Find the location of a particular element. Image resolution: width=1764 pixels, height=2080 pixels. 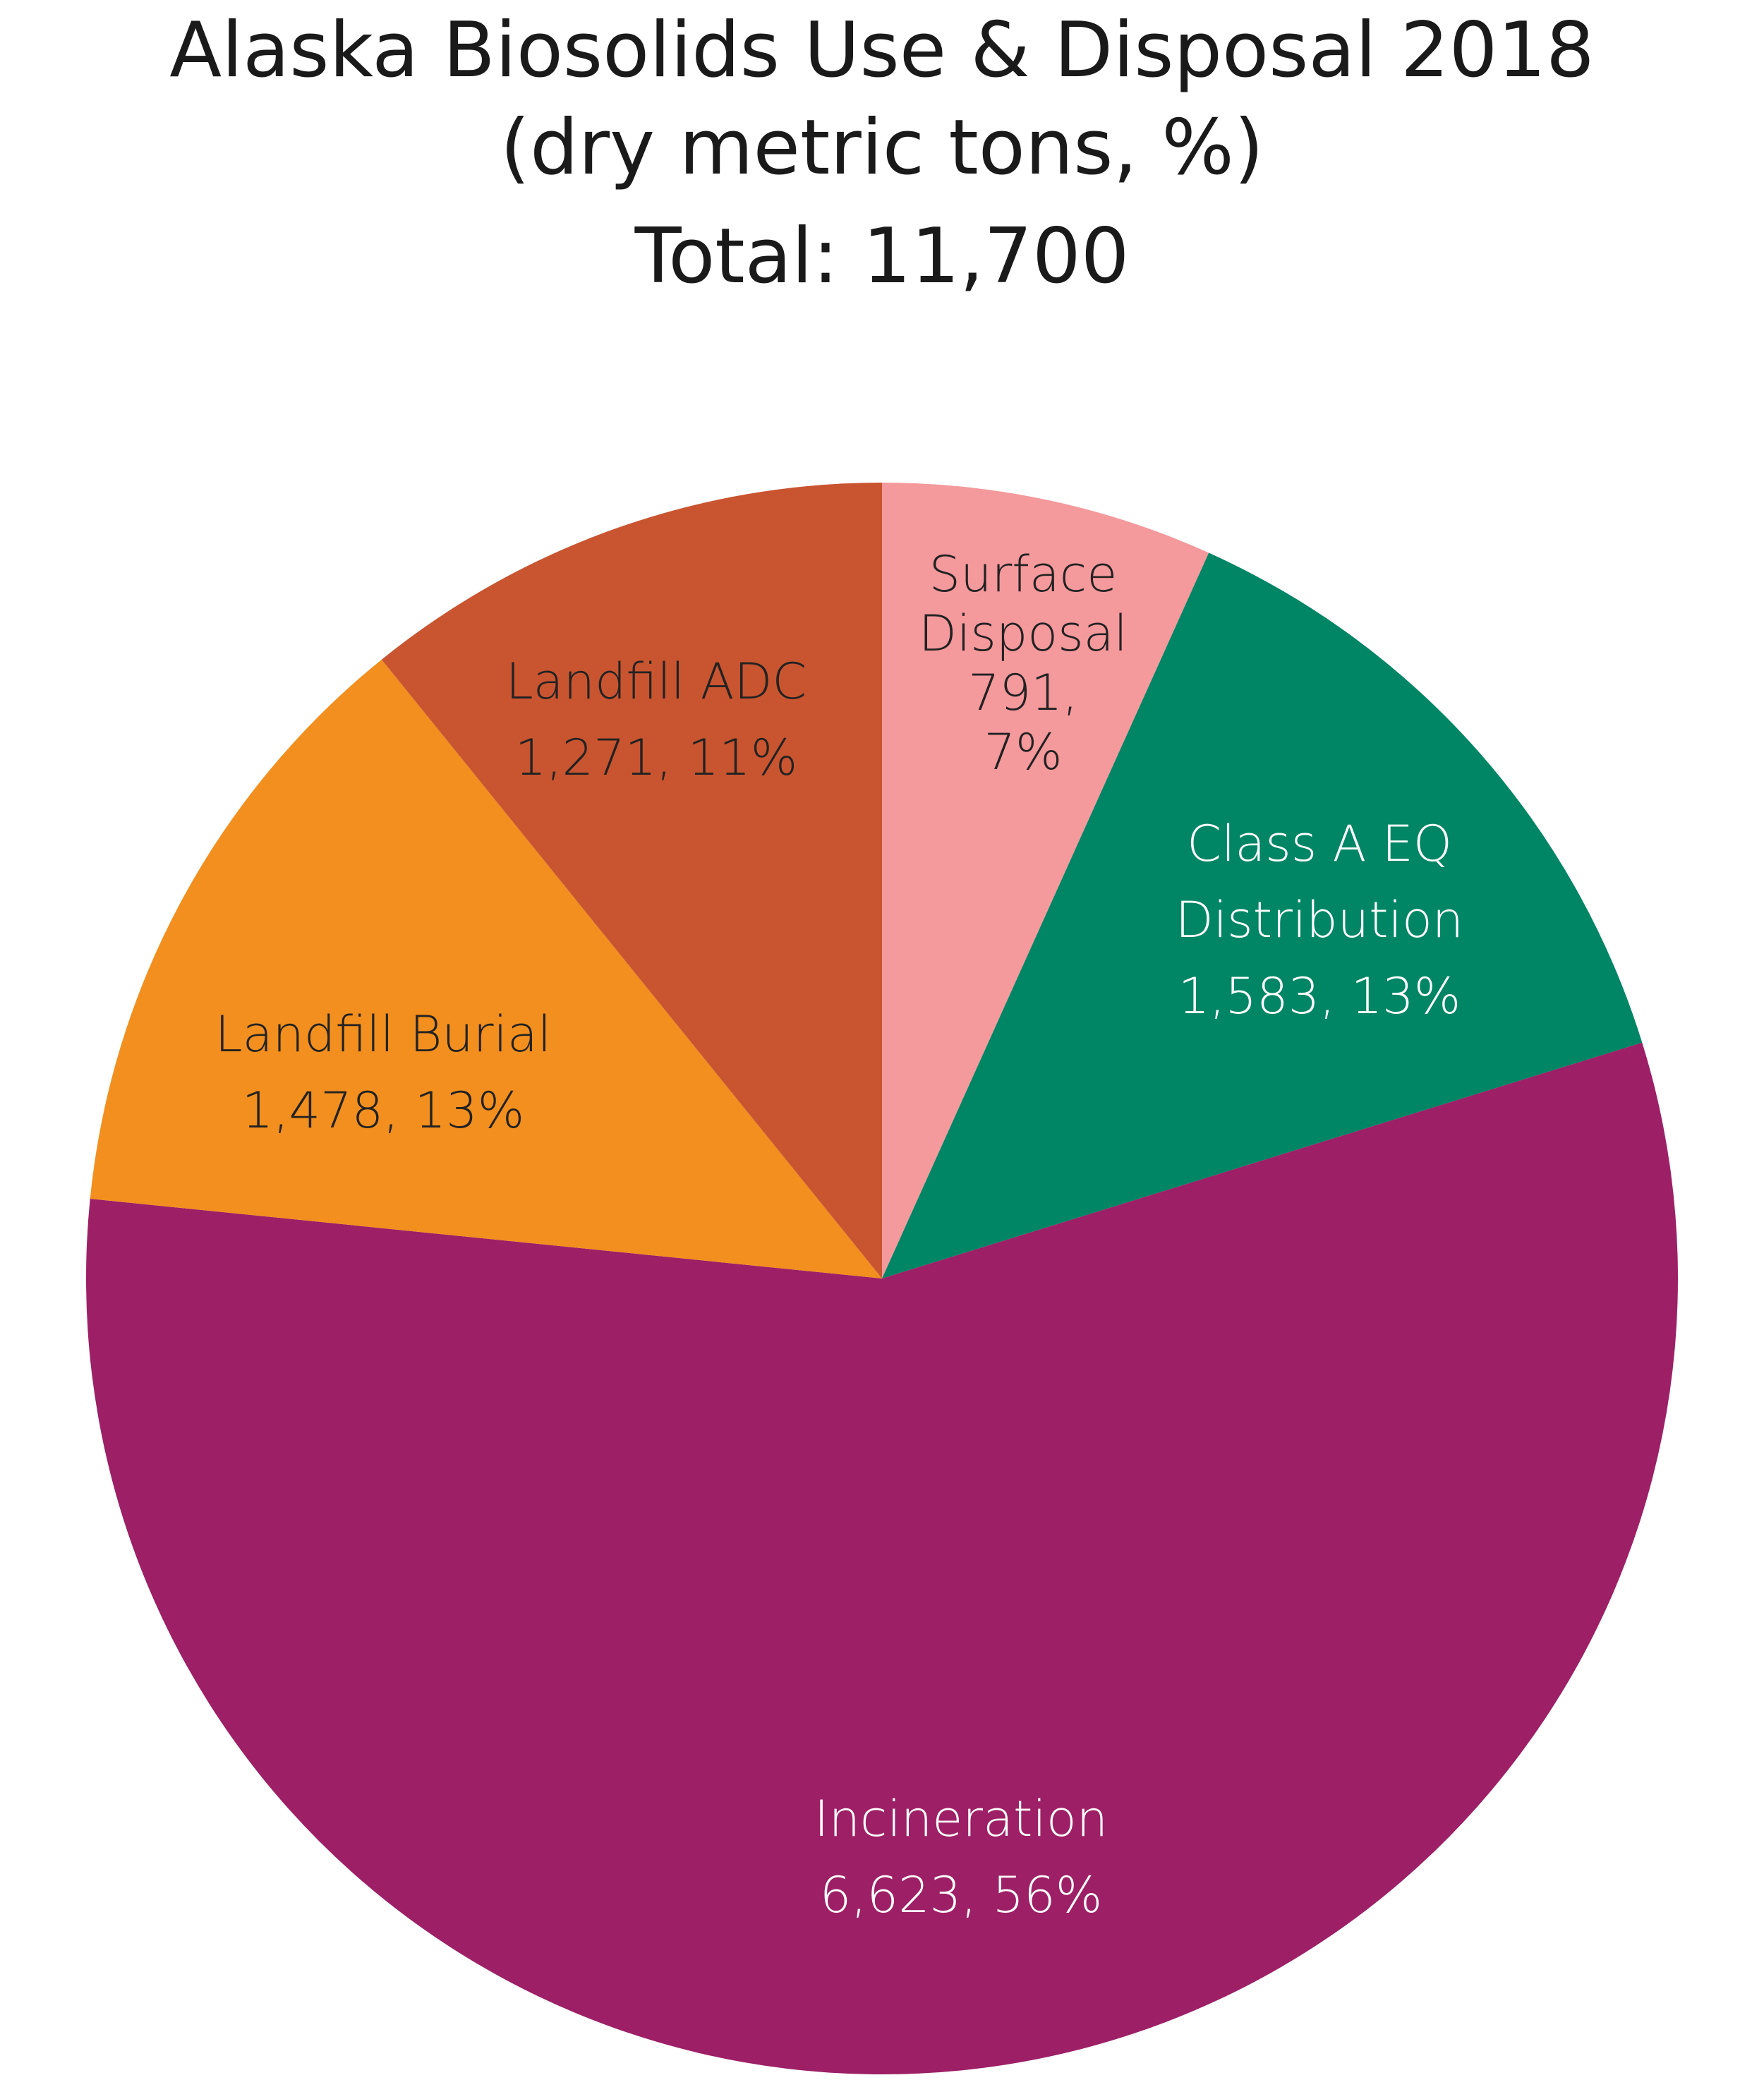

slice-label-class-a-eq-distribution: Class A EQ Distribution 1,583, 13% is located at coordinates (1319, 920).